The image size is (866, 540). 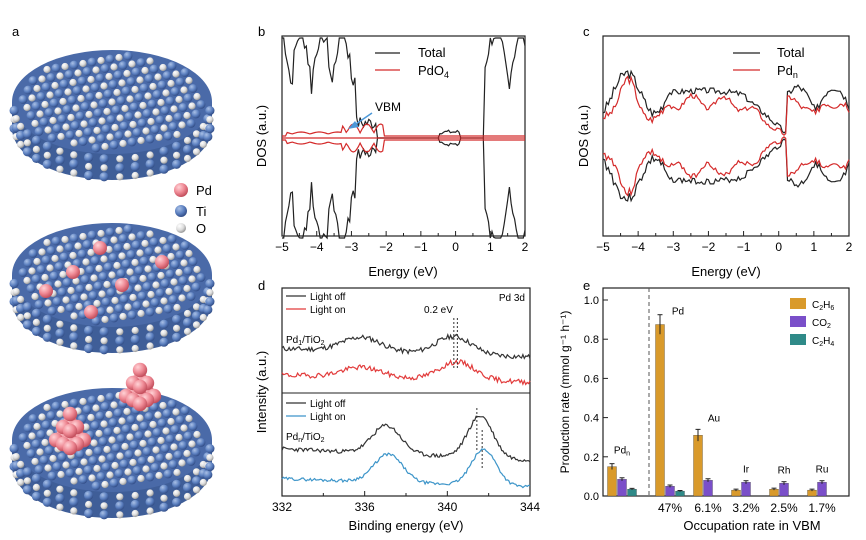 I want to click on bottom-light-on-label: Light on, so click(x=328, y=417).